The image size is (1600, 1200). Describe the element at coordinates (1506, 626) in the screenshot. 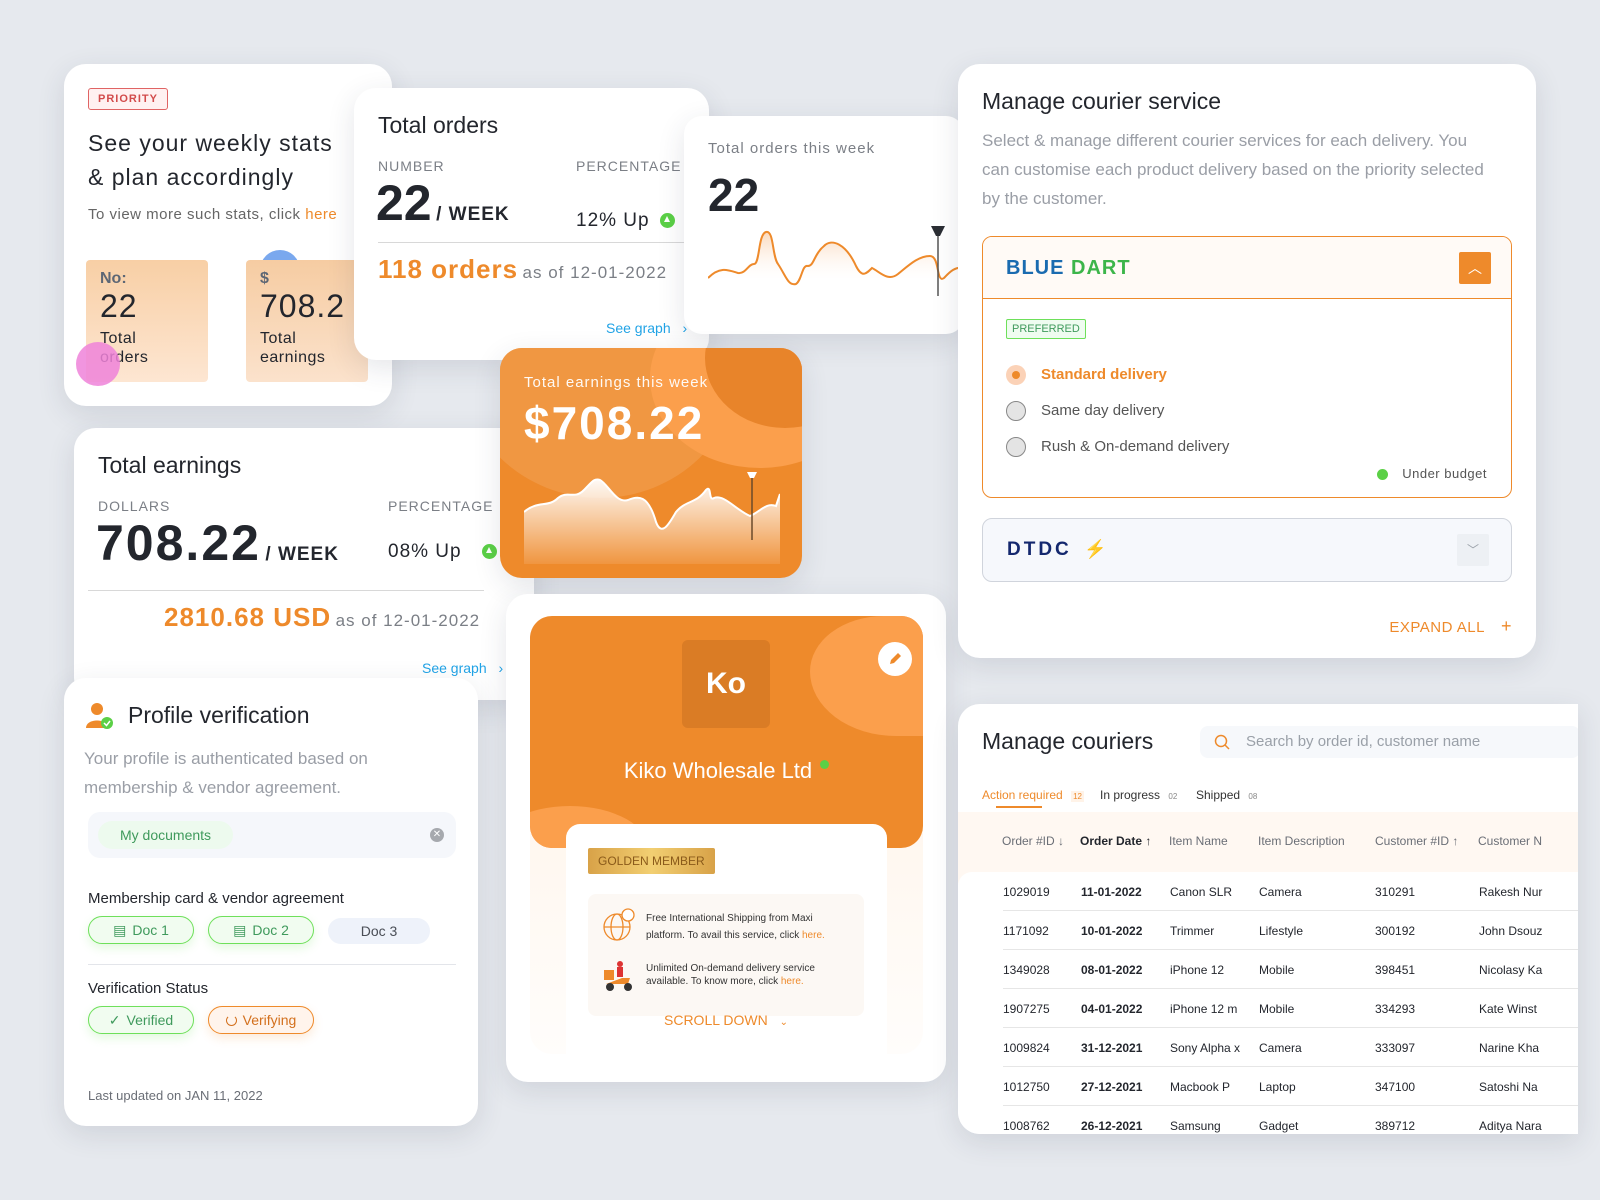

I see `plus-icon: +` at that location.